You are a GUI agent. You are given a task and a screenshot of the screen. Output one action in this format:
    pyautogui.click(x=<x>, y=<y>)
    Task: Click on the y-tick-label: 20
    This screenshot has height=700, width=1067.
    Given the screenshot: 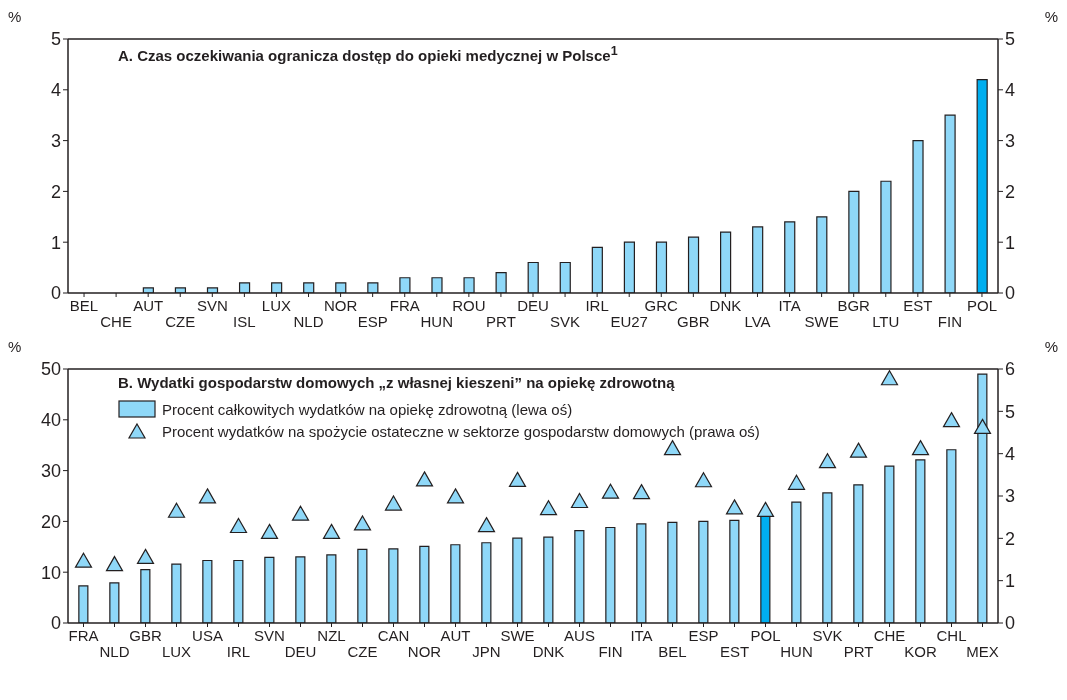 What is the action you would take?
    pyautogui.click(x=50, y=521)
    